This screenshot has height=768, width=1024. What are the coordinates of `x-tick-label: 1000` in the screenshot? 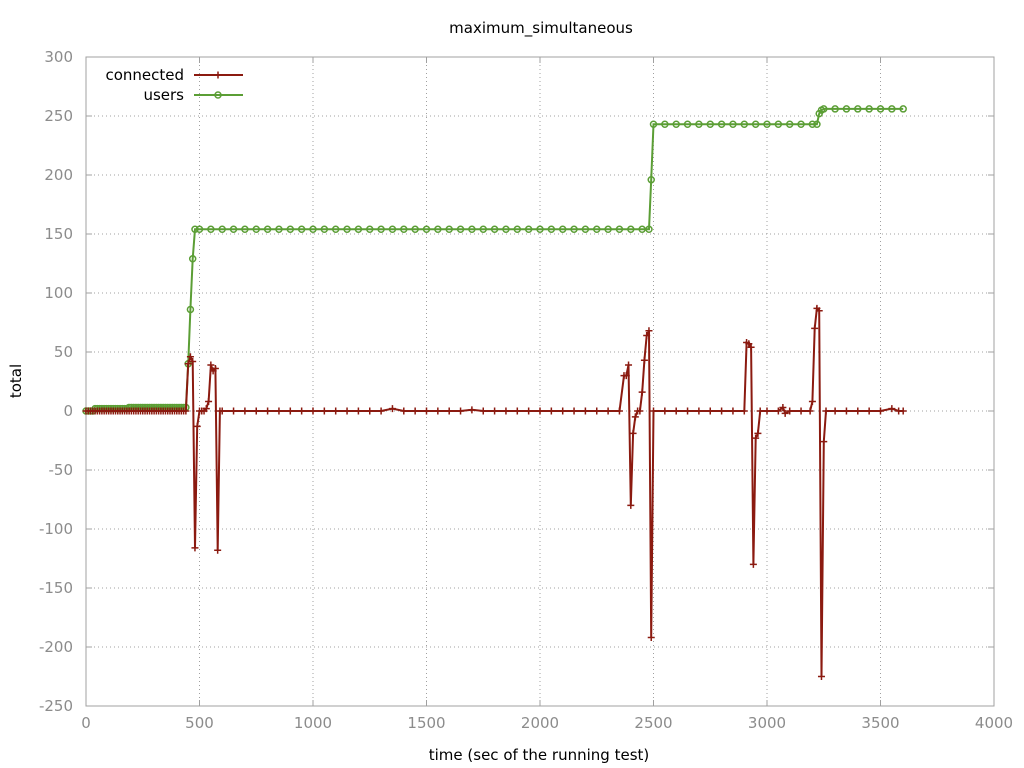 It's located at (313, 723).